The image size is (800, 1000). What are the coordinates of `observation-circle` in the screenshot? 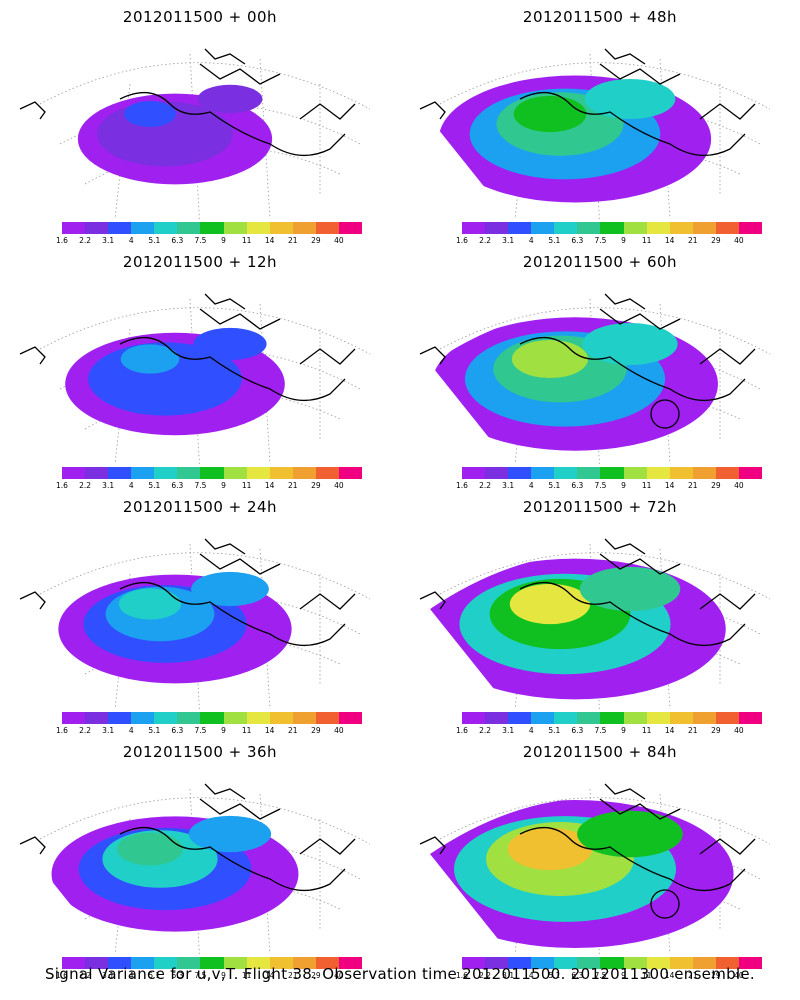 It's located at (665, 904).